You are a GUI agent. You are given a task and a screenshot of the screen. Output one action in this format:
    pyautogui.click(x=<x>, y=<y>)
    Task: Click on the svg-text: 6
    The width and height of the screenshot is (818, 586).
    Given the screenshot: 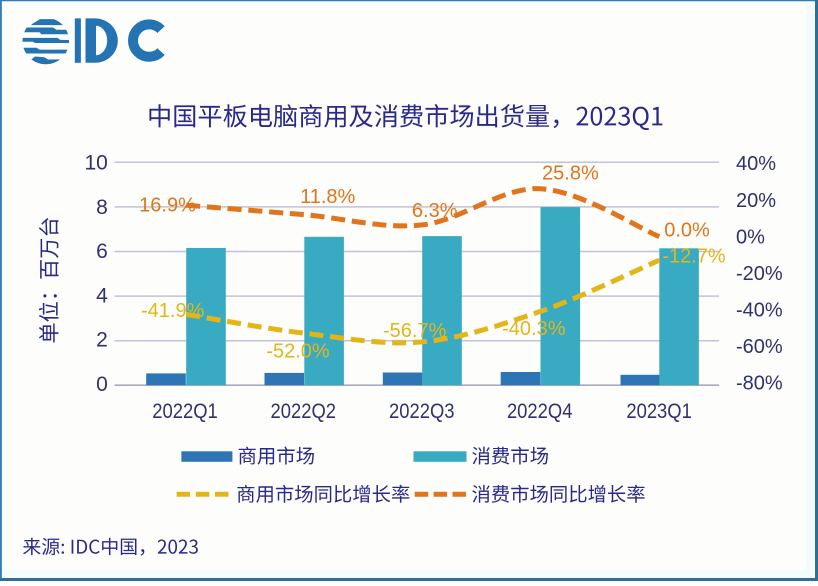 What is the action you would take?
    pyautogui.click(x=102, y=251)
    